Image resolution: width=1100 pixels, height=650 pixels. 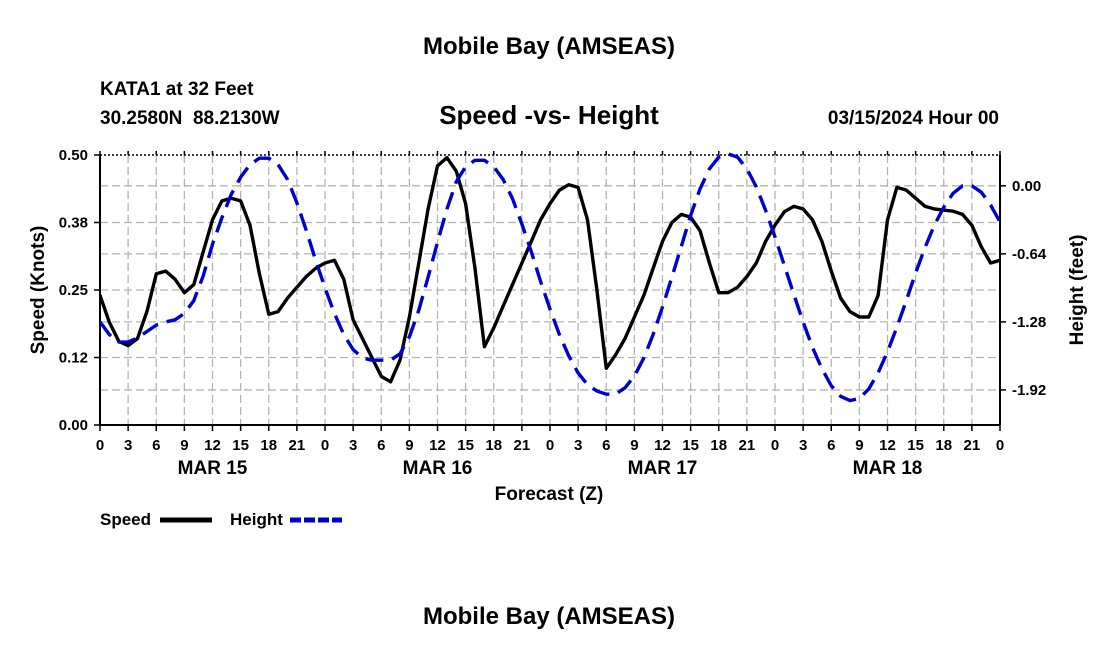 What do you see at coordinates (1029, 254) in the screenshot?
I see `y2-tick-label: -0.64` at bounding box center [1029, 254].